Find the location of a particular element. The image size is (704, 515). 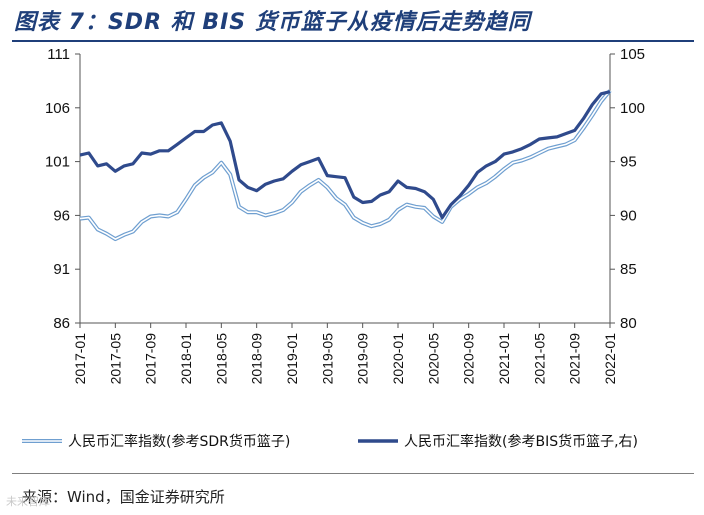

x-tick-label: 2021-09 is located at coordinates (575, 359).